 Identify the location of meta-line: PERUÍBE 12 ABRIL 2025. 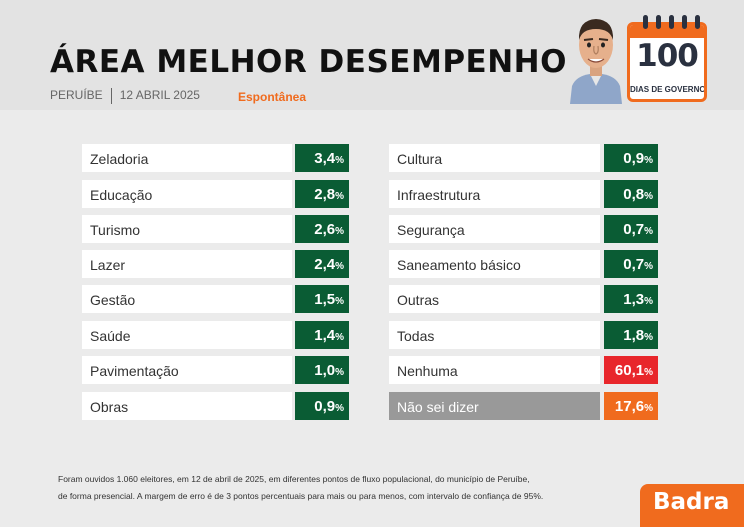
(125, 96).